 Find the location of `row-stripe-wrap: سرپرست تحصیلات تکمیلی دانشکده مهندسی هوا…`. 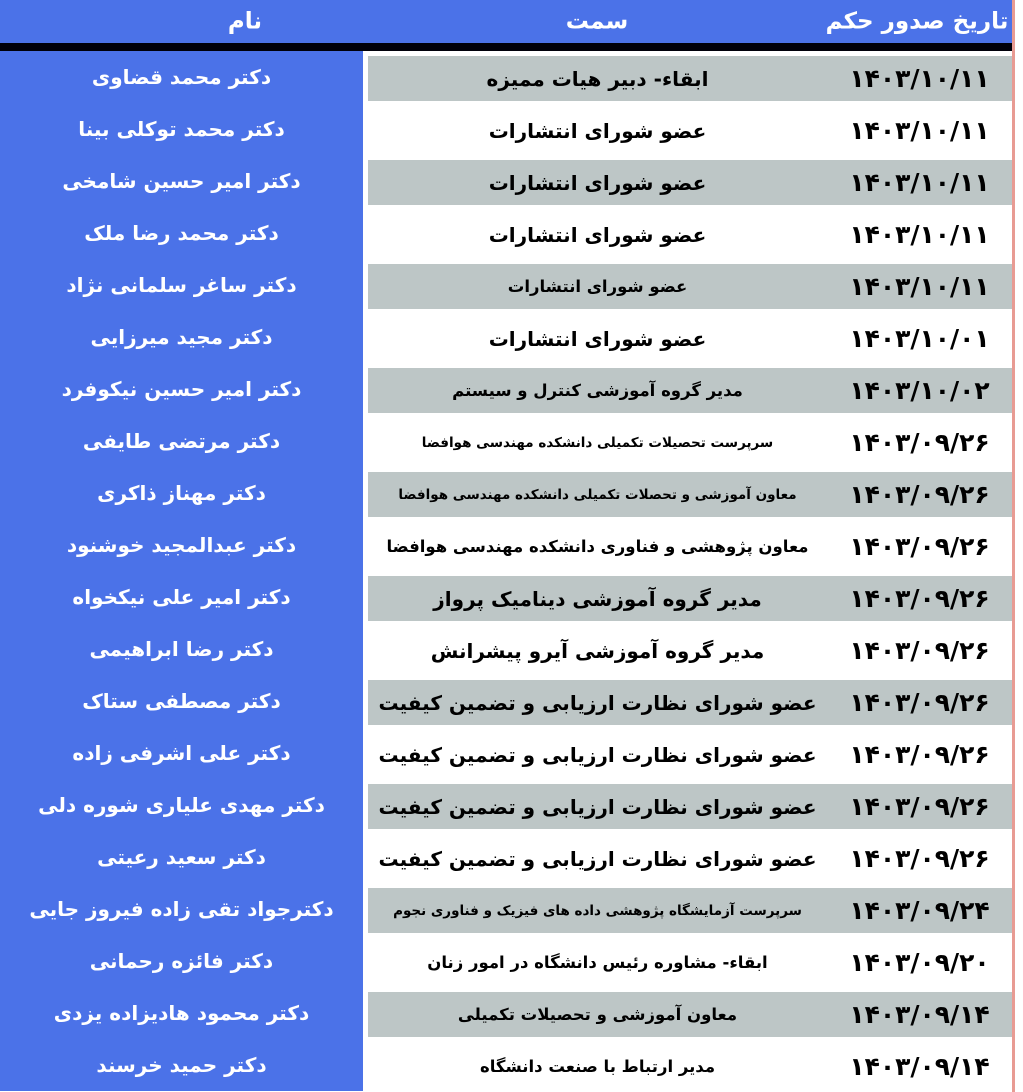

row-stripe-wrap: سرپرست تحصیلات تکمیلی دانشکده مهندسی هوا… is located at coordinates (690, 441).